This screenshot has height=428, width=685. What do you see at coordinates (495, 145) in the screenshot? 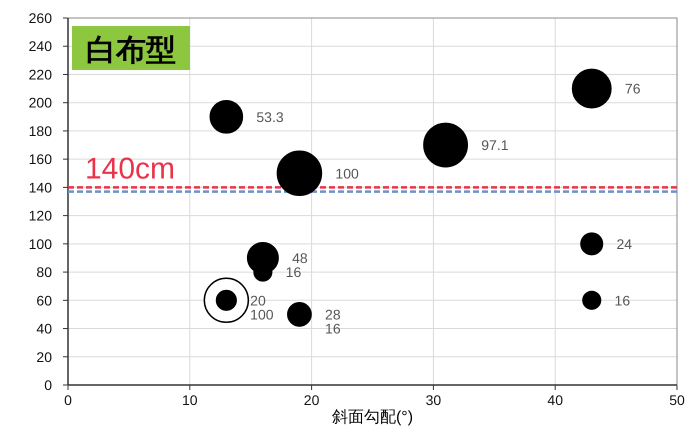
I see `annotation: 97.1` at bounding box center [495, 145].